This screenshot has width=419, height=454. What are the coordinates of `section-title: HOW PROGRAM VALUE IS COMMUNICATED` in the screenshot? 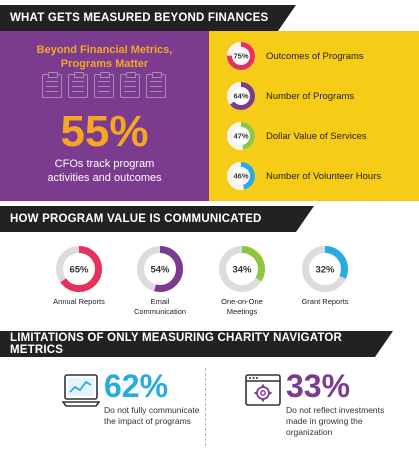 It's located at (136, 219).